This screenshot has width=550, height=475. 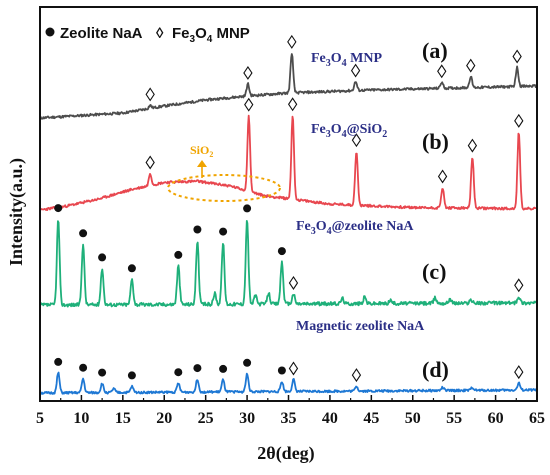 I want to click on x-tick-label-10: 10, so click(x=81, y=418).